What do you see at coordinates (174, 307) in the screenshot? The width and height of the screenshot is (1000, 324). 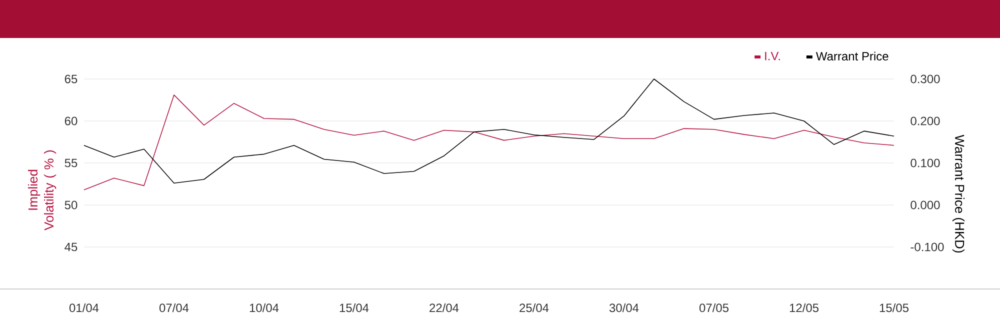 I see `x-tick-label: 07/04` at bounding box center [174, 307].